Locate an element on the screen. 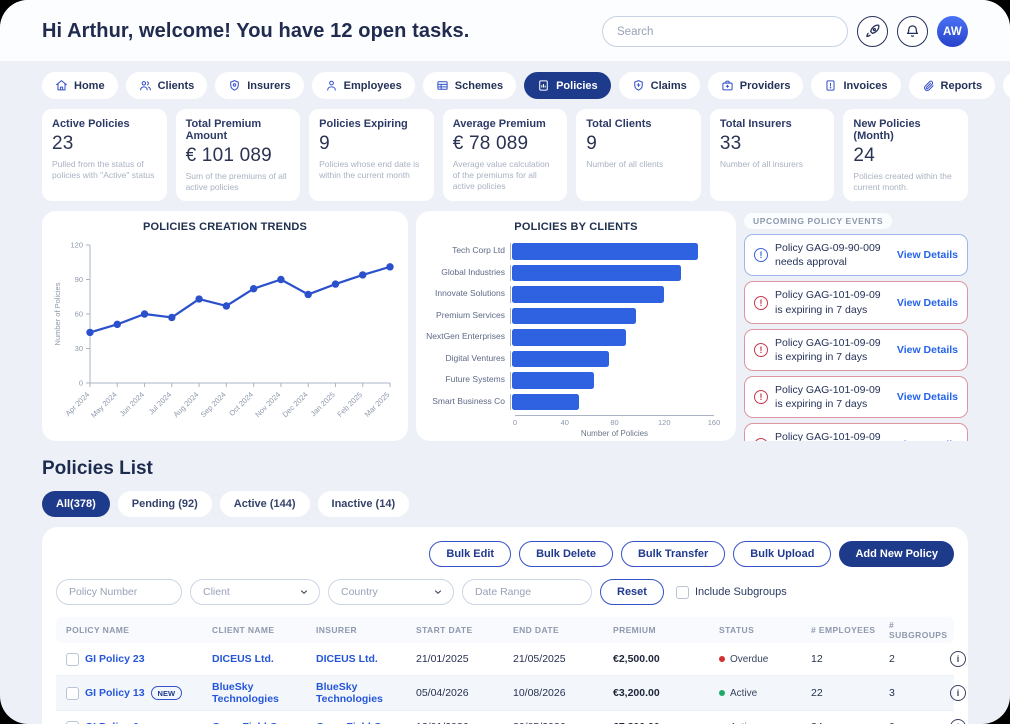 The height and width of the screenshot is (724, 1010). tab-policies: Policies is located at coordinates (567, 85).